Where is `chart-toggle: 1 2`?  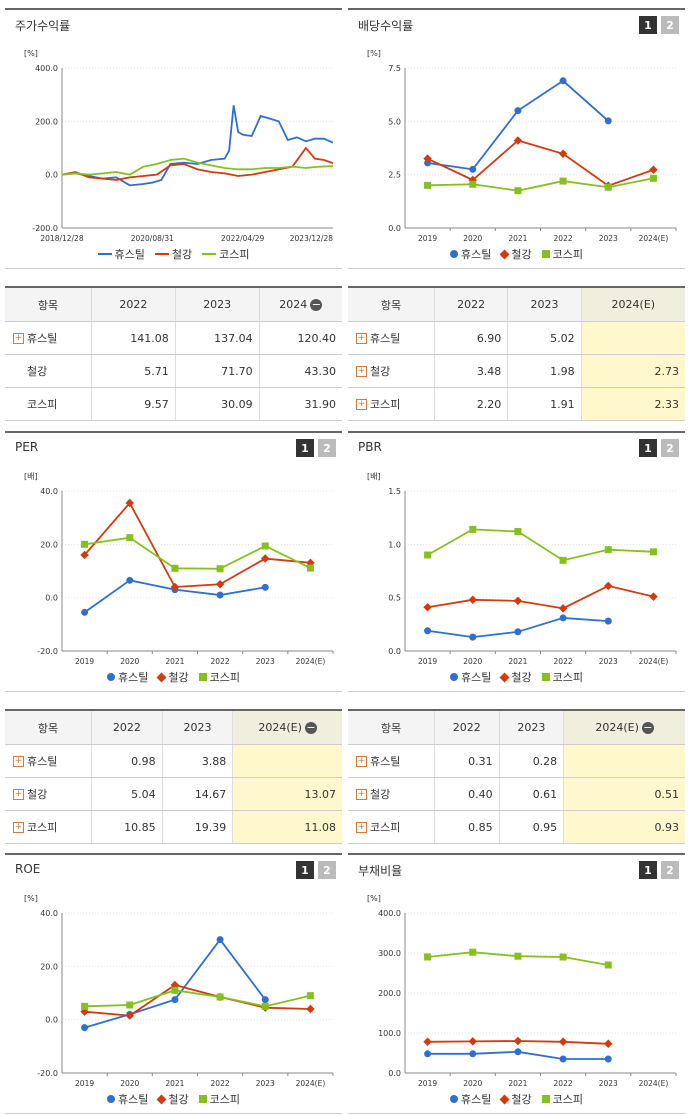 chart-toggle: 1 2 is located at coordinates (316, 870).